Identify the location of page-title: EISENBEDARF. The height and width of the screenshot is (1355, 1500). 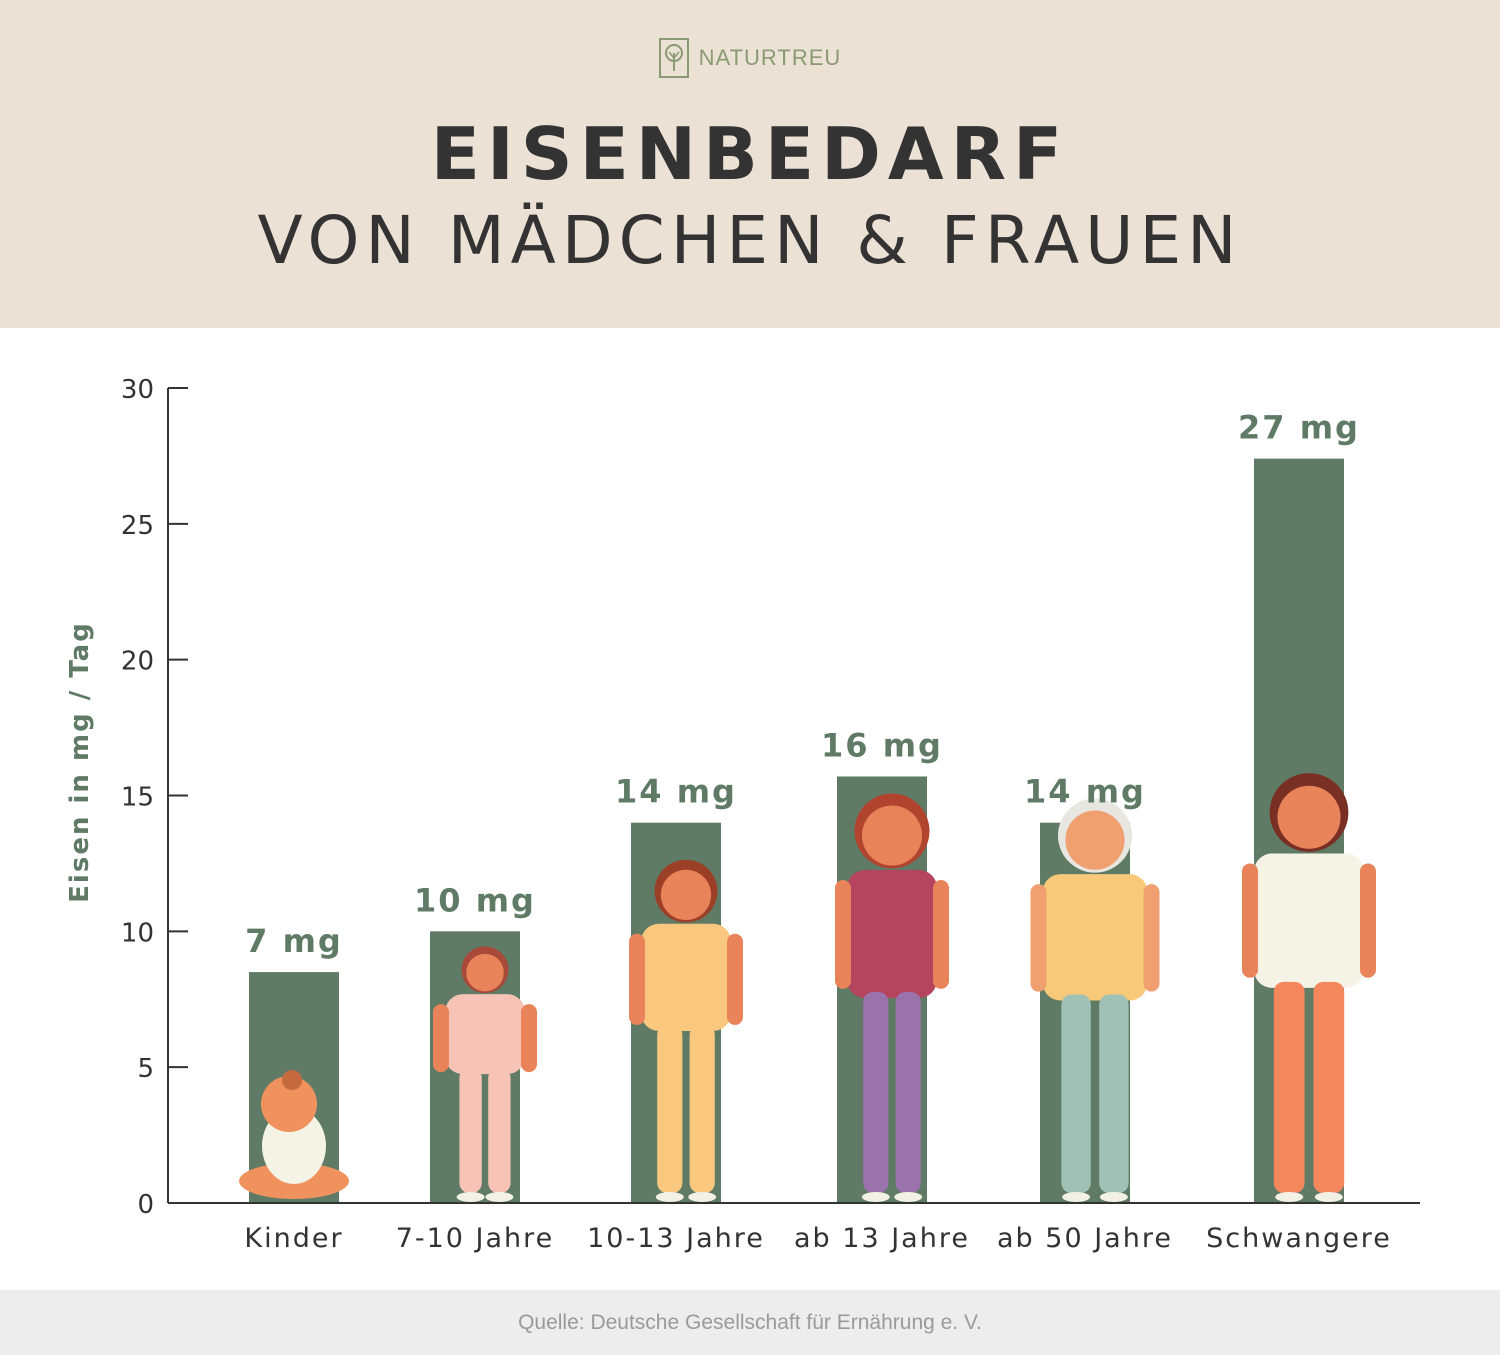
(750, 154).